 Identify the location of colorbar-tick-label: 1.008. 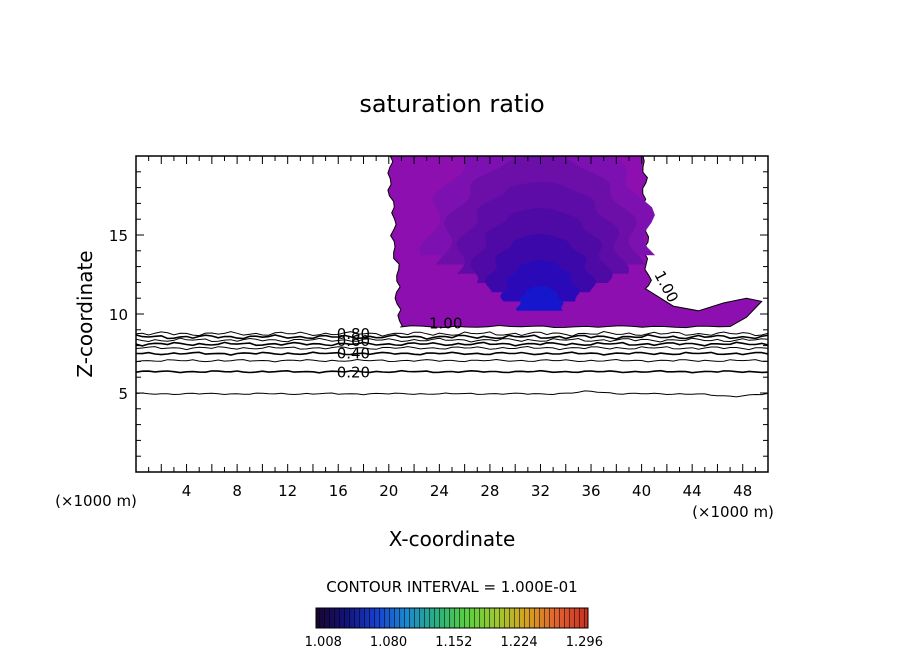
(323, 642).